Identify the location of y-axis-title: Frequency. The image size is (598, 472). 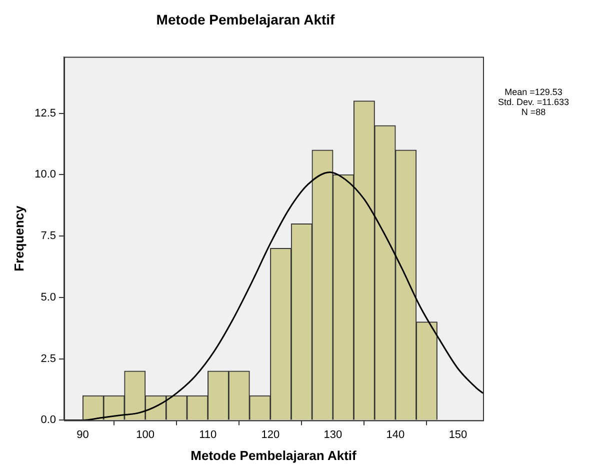
(18, 238).